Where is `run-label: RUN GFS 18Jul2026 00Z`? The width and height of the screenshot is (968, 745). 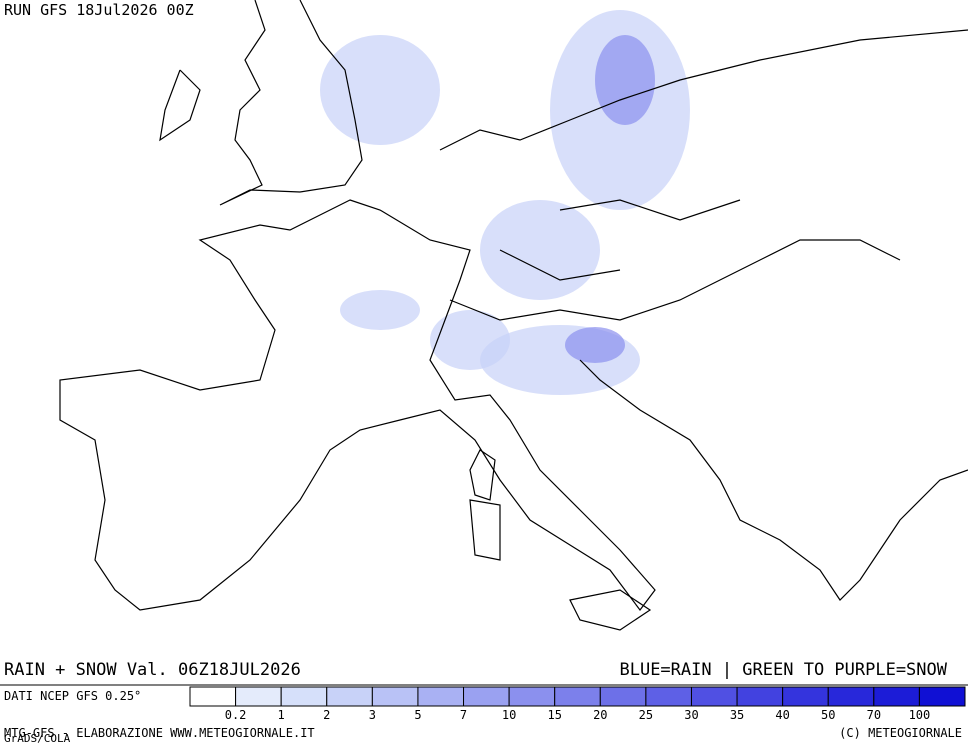 run-label: RUN GFS 18Jul2026 00Z is located at coordinates (99, 10).